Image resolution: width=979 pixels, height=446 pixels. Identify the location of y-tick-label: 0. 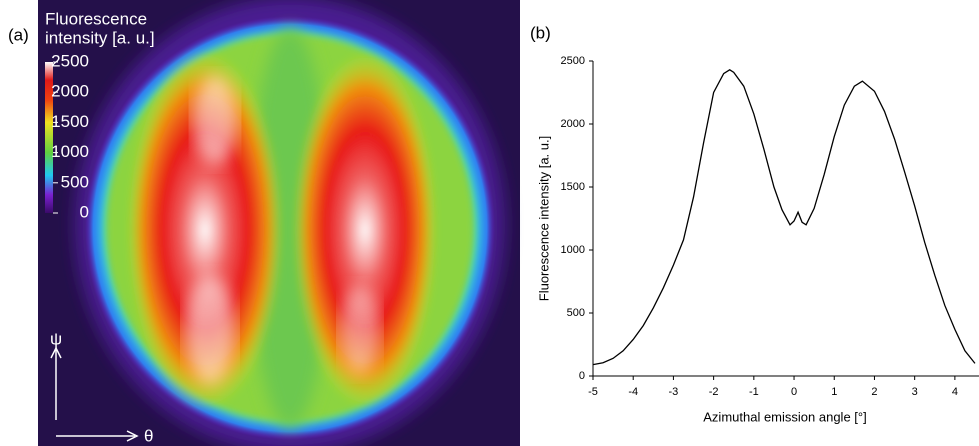
(582, 376).